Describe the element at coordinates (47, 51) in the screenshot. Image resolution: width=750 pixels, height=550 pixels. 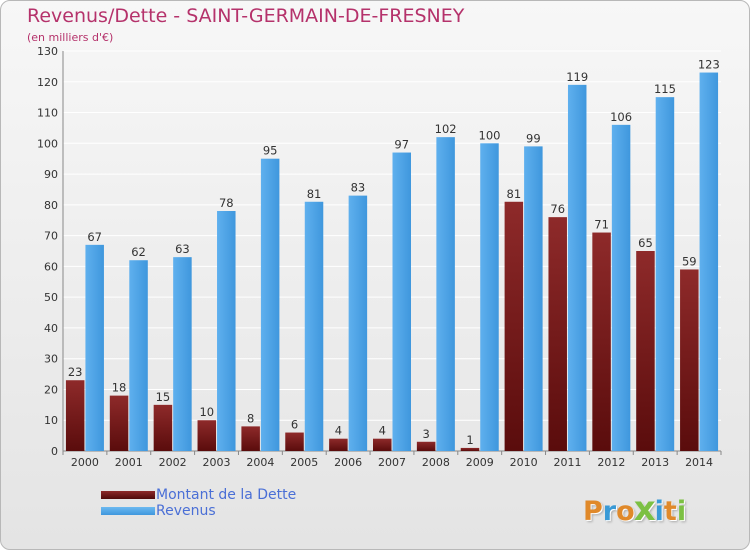
I see `y-tick-label: 130` at that location.